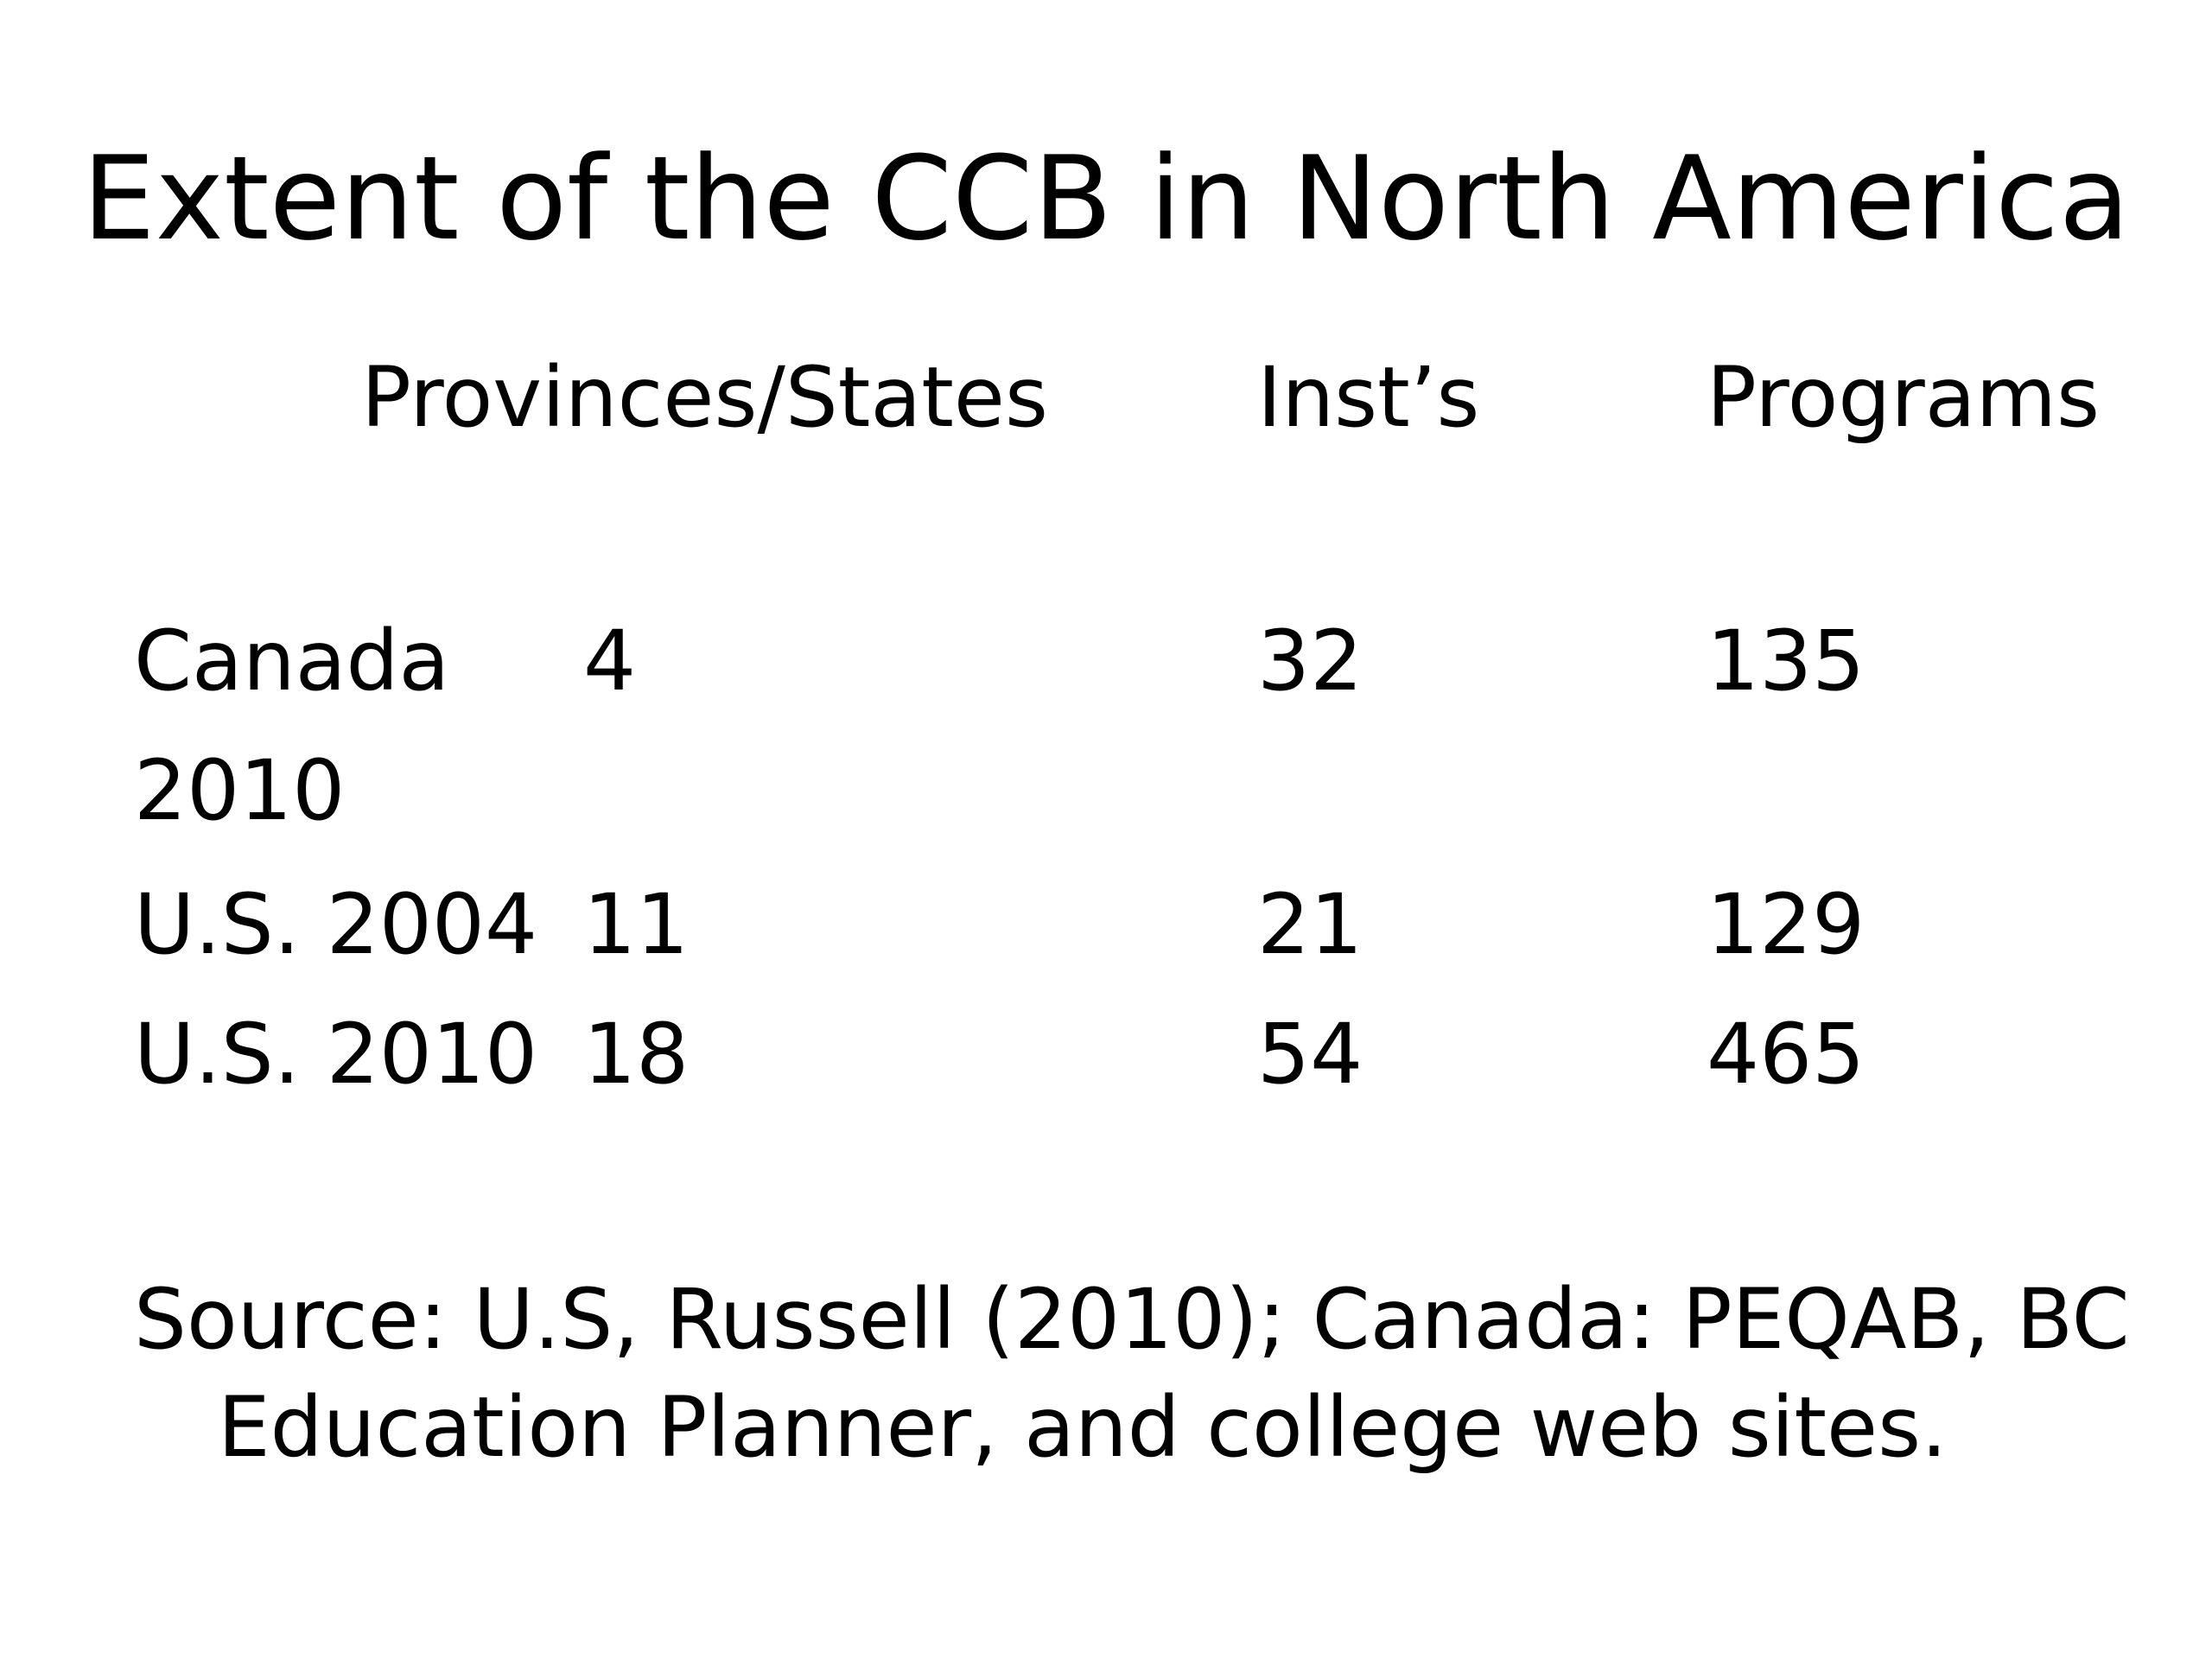 This screenshot has width=2212, height=1659. I want to click on header-insts: Inst’s, so click(1368, 397).